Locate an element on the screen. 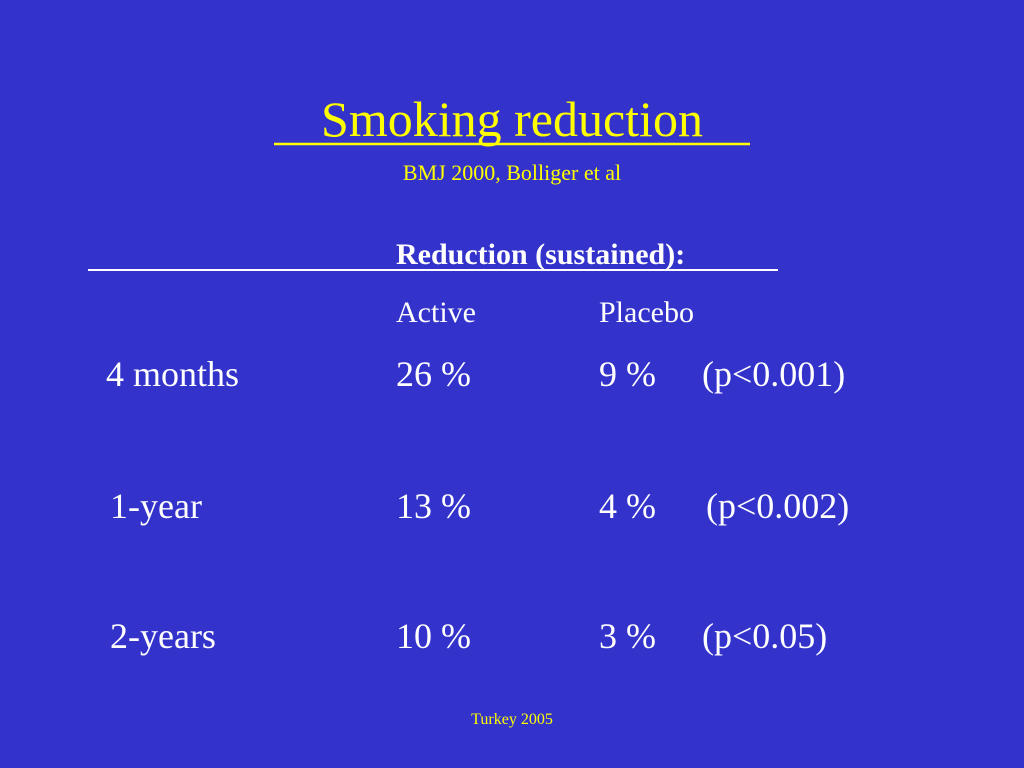  cell: 4 % is located at coordinates (627, 506).